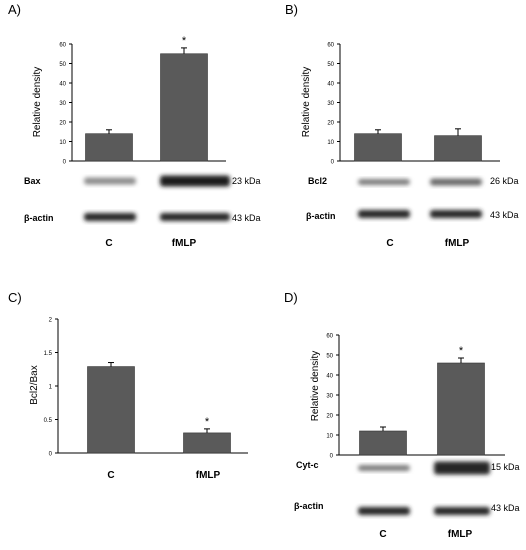 The height and width of the screenshot is (550, 526). I want to click on blot-band-Bcl2-C, so click(384, 182).